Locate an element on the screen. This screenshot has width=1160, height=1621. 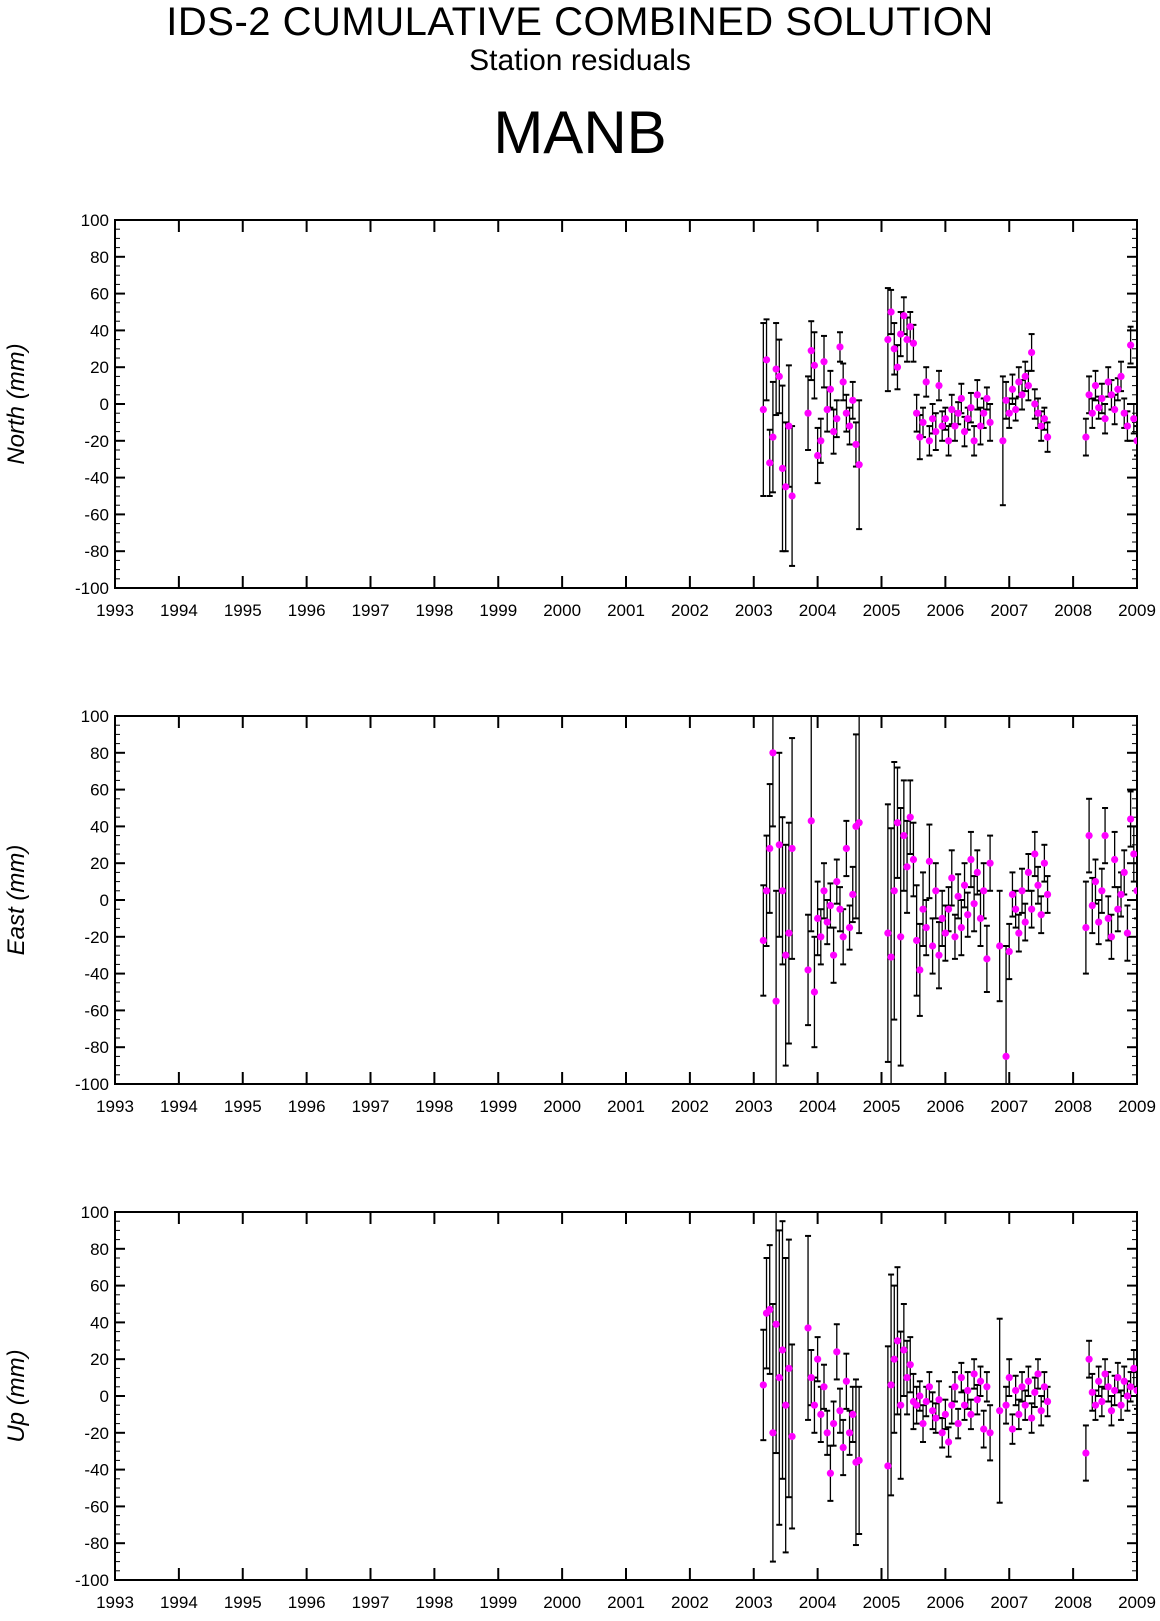
y-tick-label: -60 is located at coordinates (96, 1506).